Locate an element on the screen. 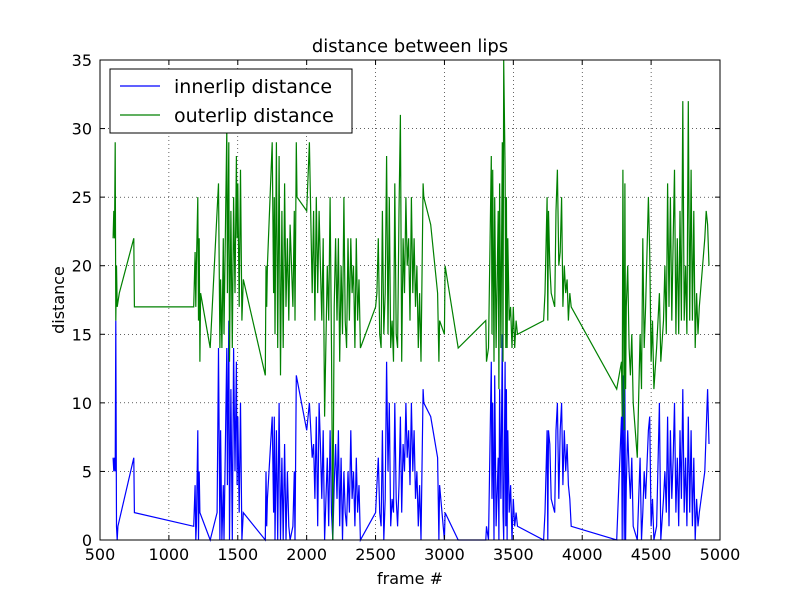 This screenshot has width=800, height=600. x-tick-label: 2000 is located at coordinates (306, 554).